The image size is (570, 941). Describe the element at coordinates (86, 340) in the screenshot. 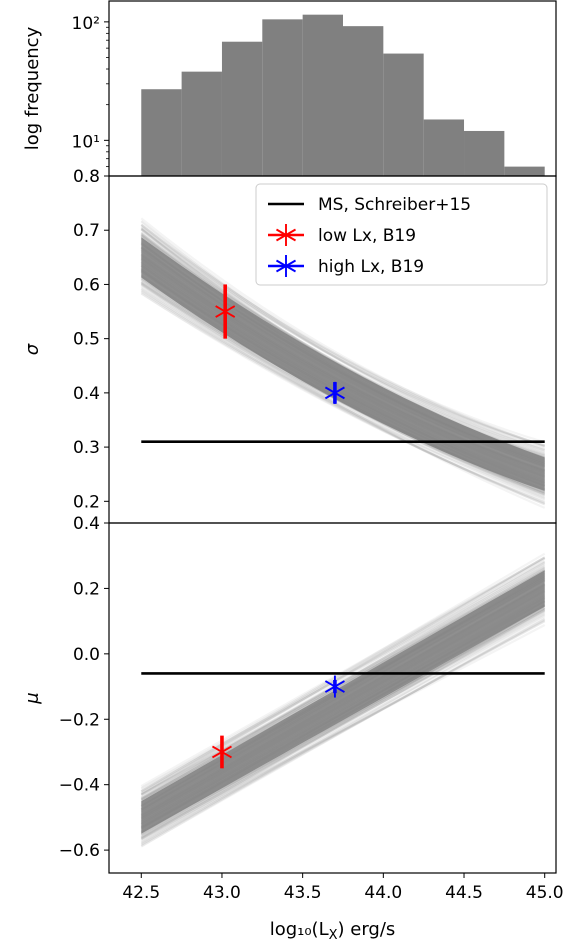

I see `sigma-y-tick-label: 0.5` at that location.